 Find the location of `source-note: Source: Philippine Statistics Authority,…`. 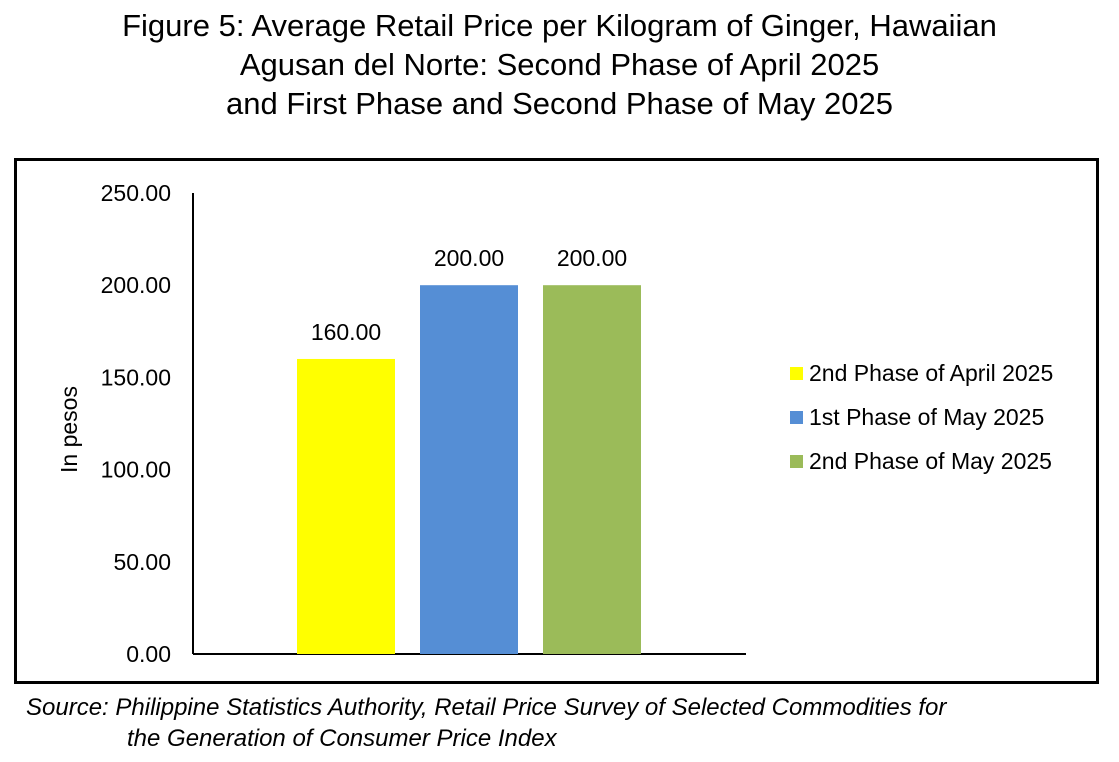

source-note: Source: Philippine Statistics Authority,… is located at coordinates (566, 723).